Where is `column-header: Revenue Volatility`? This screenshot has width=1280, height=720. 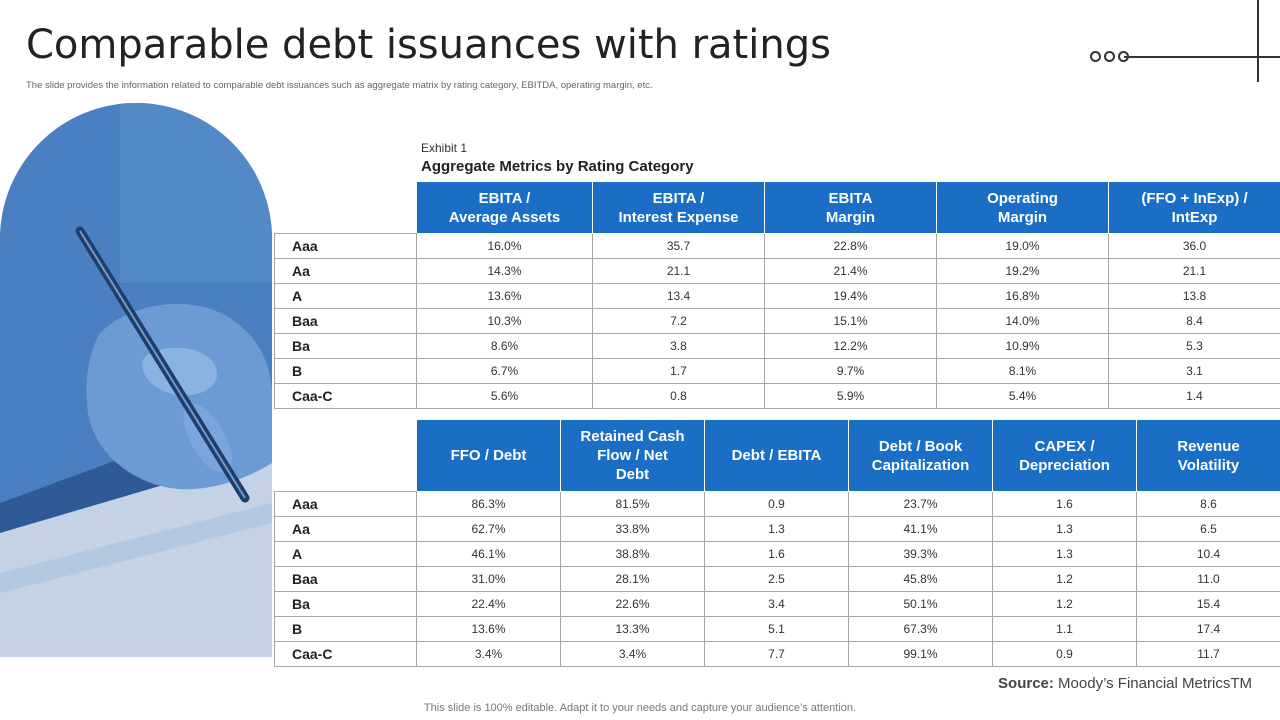 column-header: Revenue Volatility is located at coordinates (1208, 455).